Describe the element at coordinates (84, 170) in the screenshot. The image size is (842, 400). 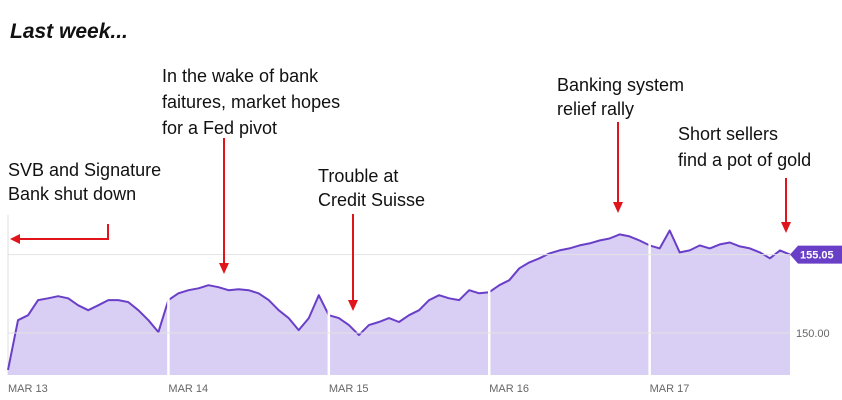
I see `annotation: SVB and Signature` at that location.